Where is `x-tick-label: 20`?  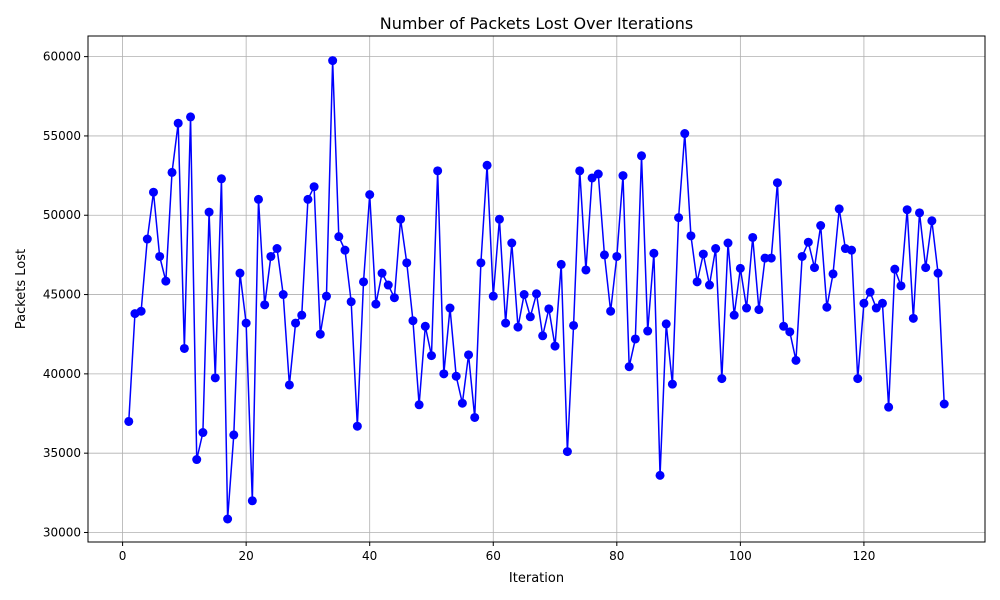
x-tick-label: 20 is located at coordinates (246, 556).